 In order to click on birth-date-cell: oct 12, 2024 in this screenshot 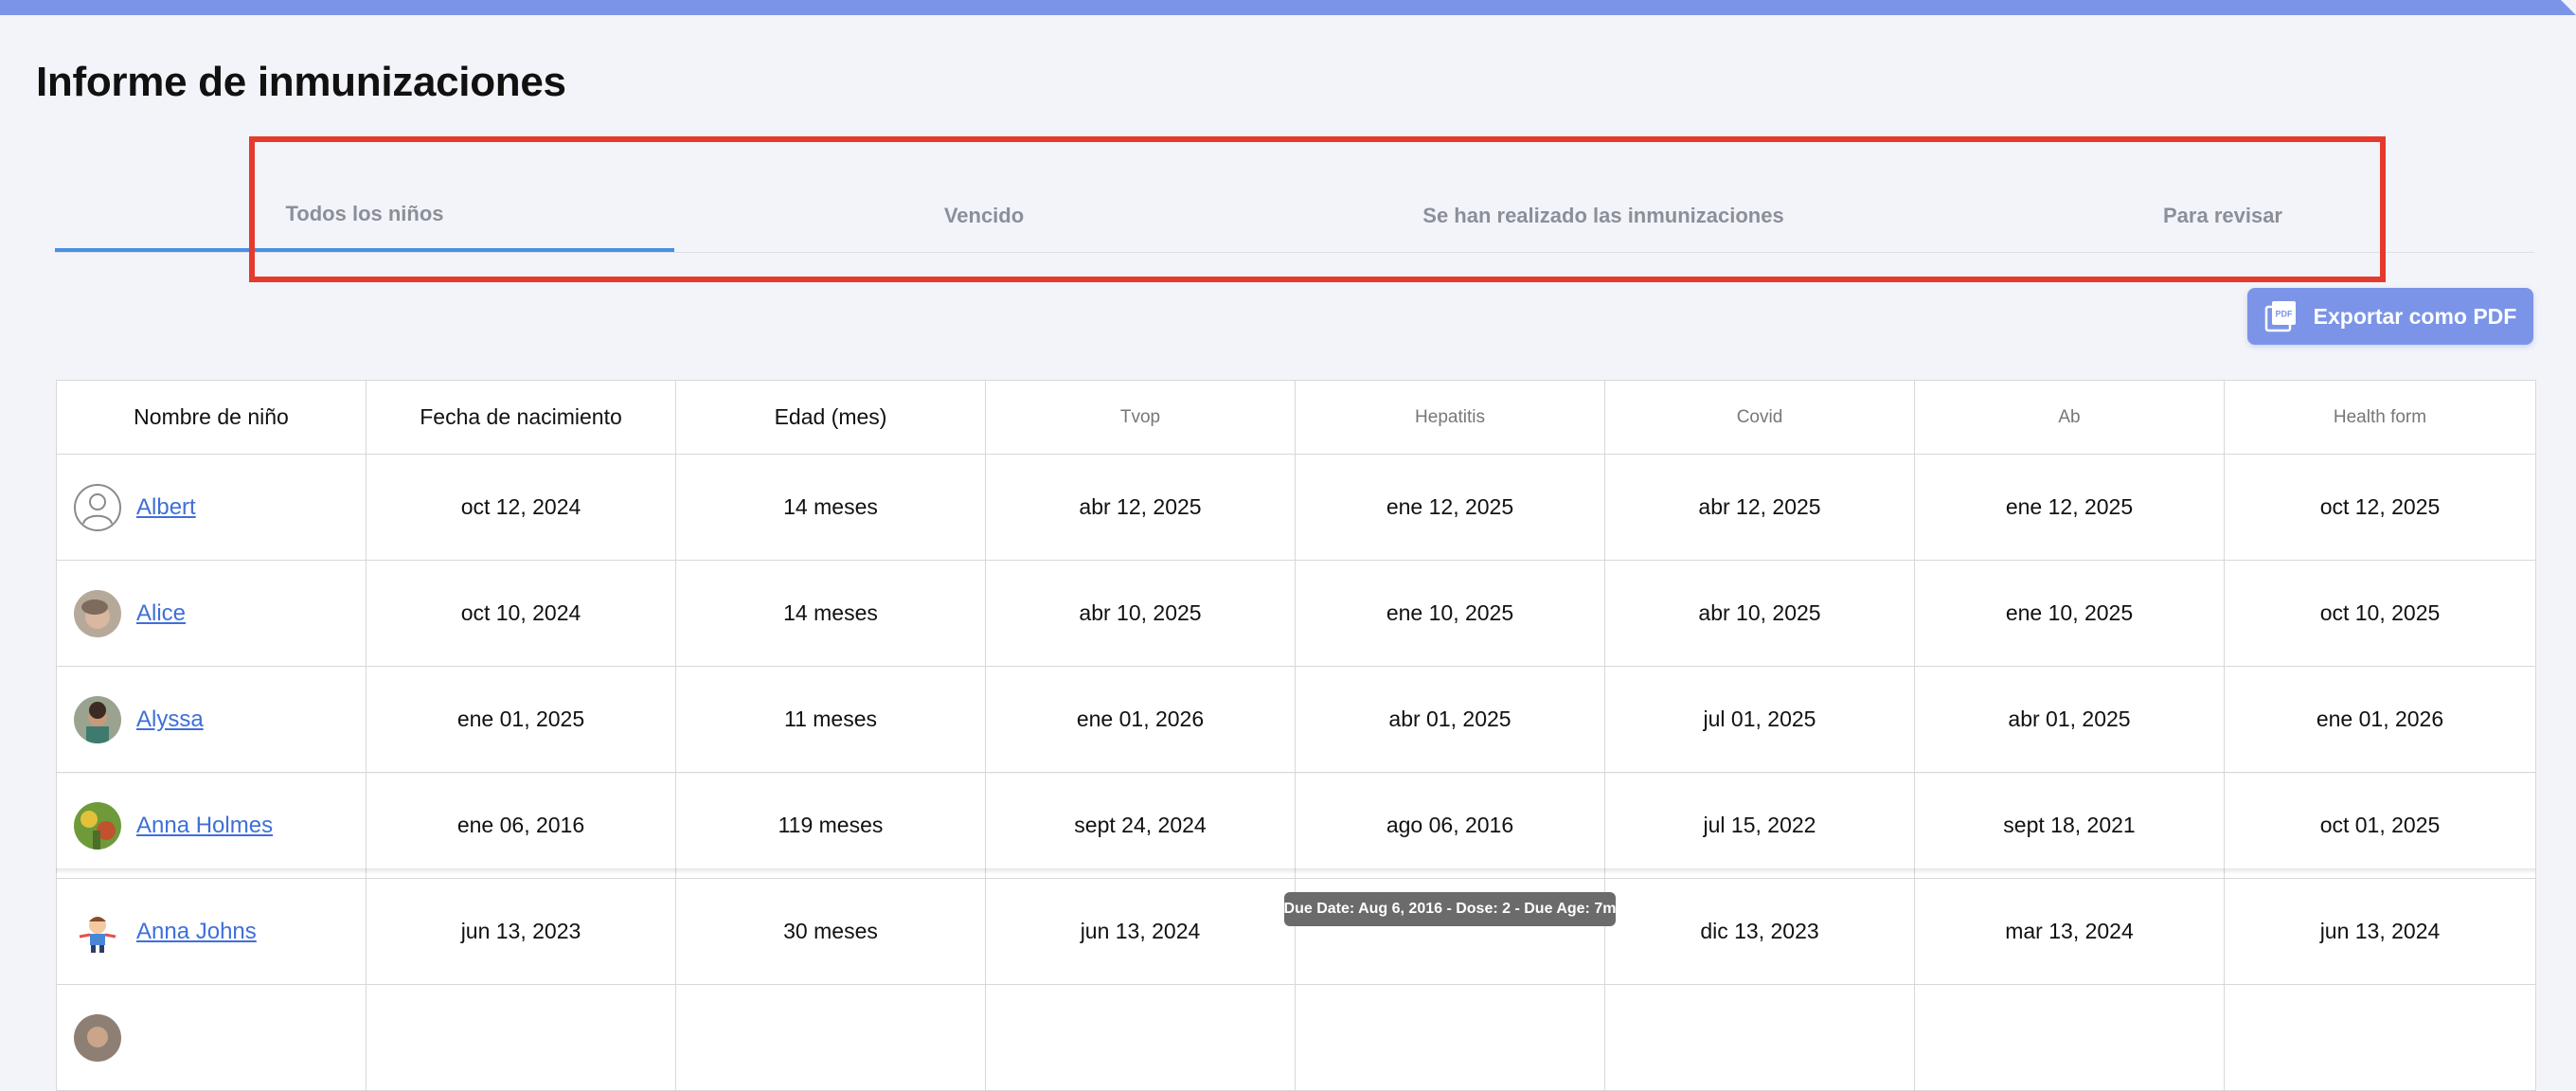, I will do `click(521, 508)`.